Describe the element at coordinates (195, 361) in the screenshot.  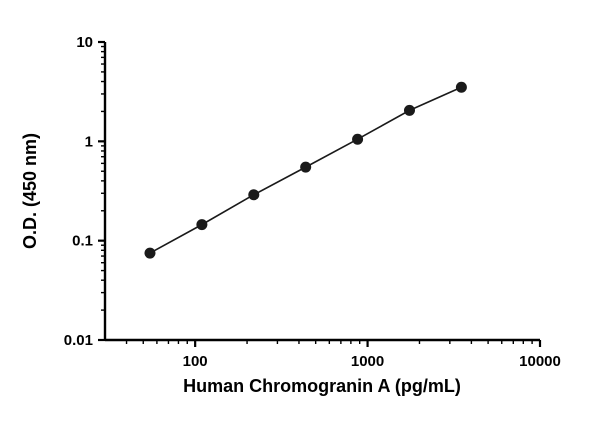
I see `x-tick-label: 100` at that location.